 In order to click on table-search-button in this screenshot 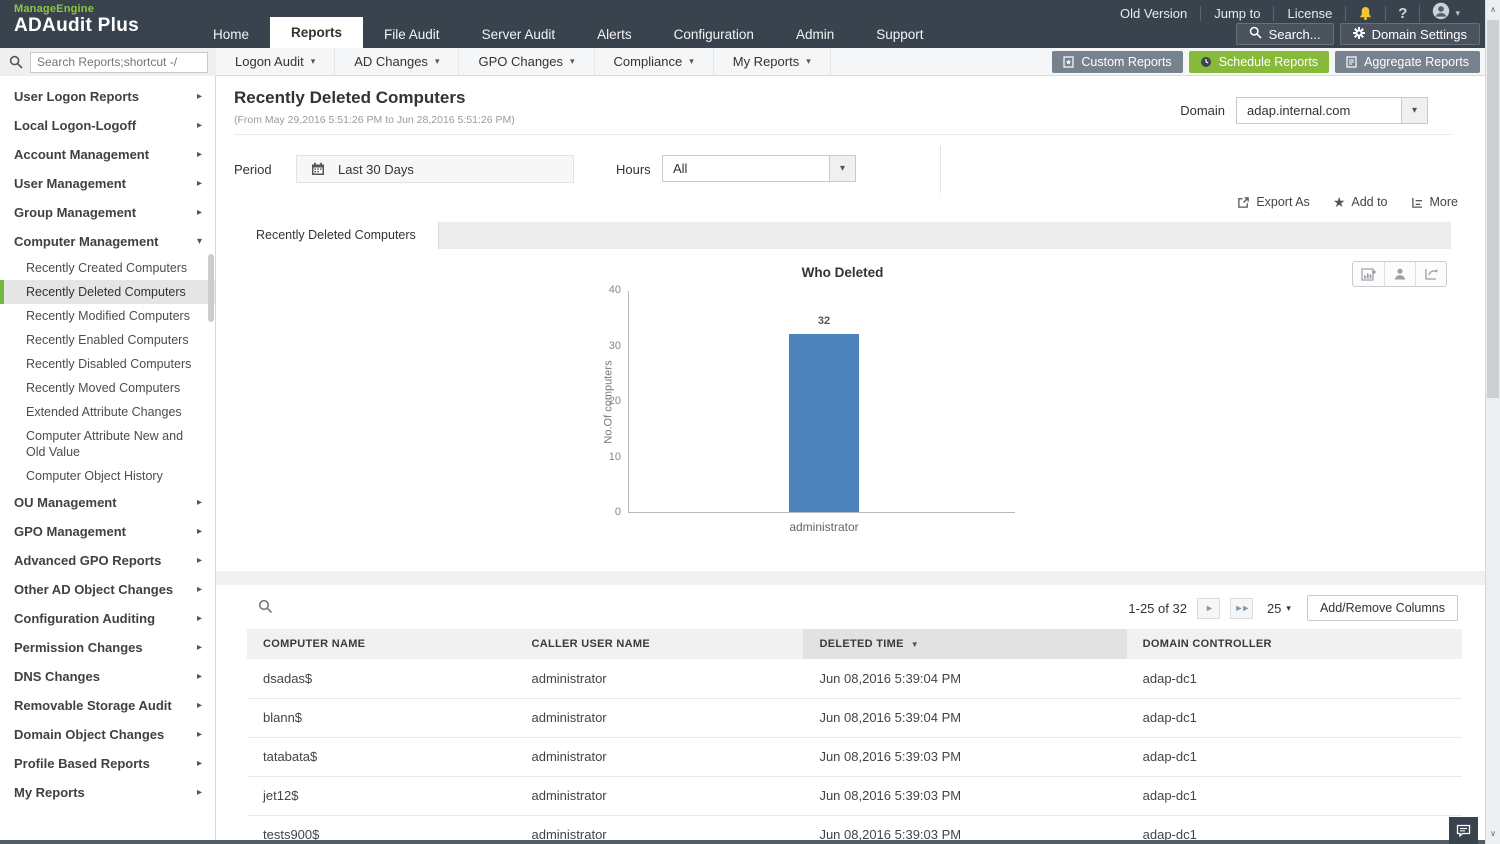, I will do `click(265, 609)`.